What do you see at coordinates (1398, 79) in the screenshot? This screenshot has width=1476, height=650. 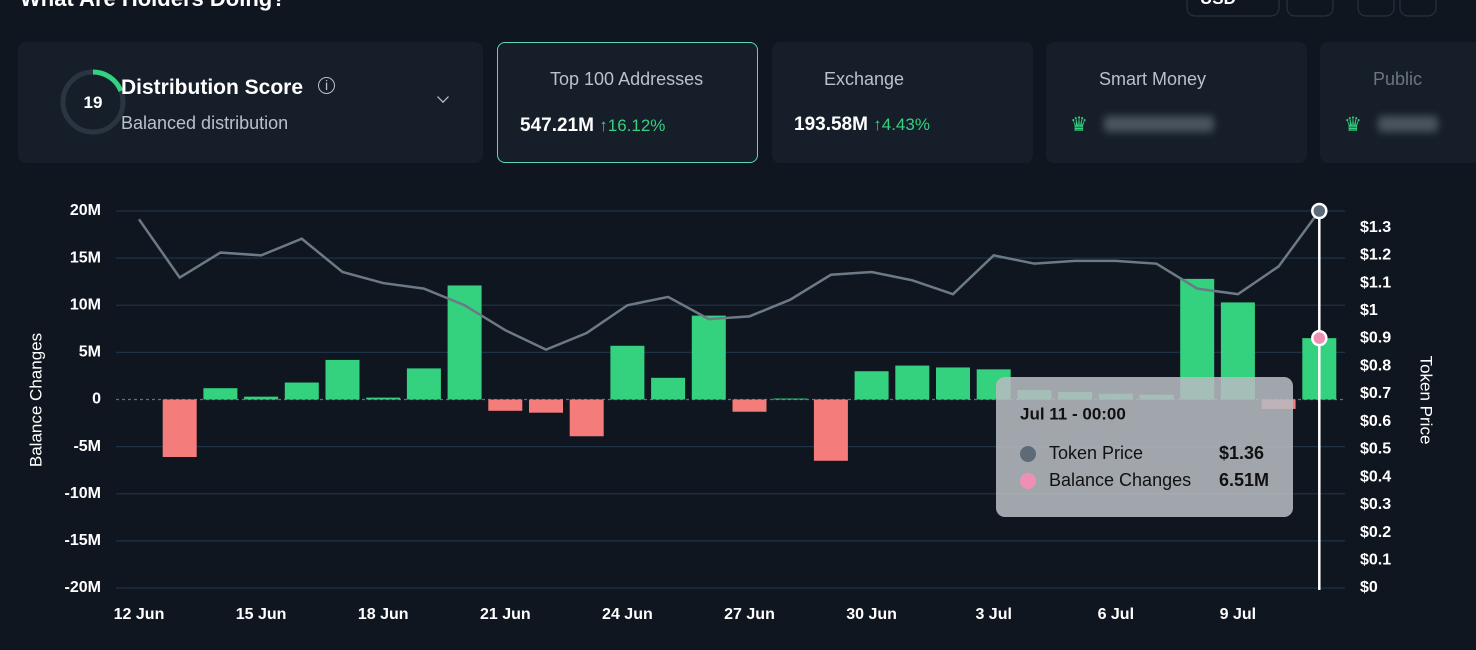 I see `card-title: Public` at bounding box center [1398, 79].